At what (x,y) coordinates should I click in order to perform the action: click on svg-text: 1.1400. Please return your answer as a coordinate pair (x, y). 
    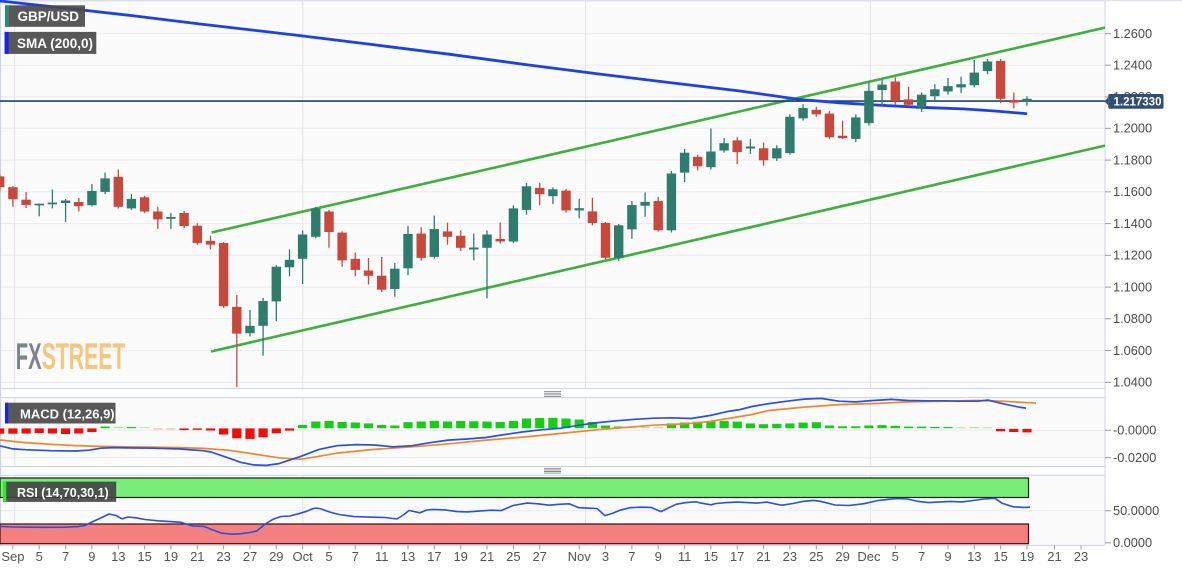
    Looking at the image, I should click on (1132, 223).